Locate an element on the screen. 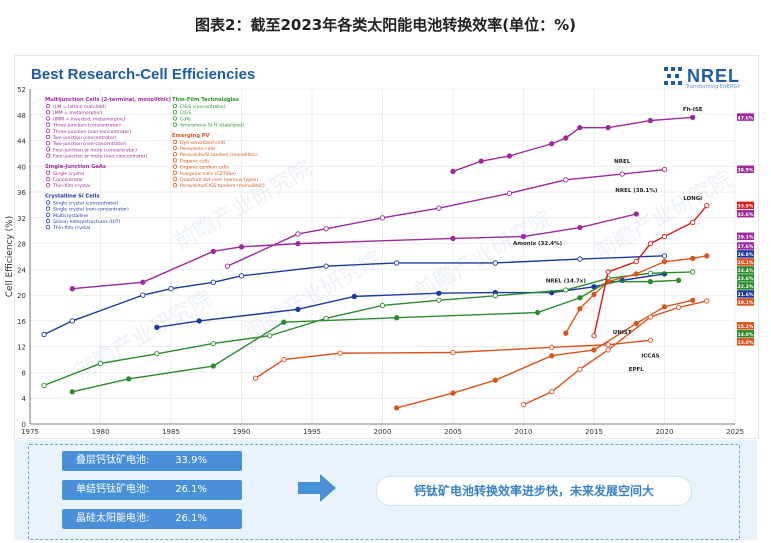 Image resolution: width=771 pixels, height=543 pixels. value-label: 21.6% is located at coordinates (746, 295).